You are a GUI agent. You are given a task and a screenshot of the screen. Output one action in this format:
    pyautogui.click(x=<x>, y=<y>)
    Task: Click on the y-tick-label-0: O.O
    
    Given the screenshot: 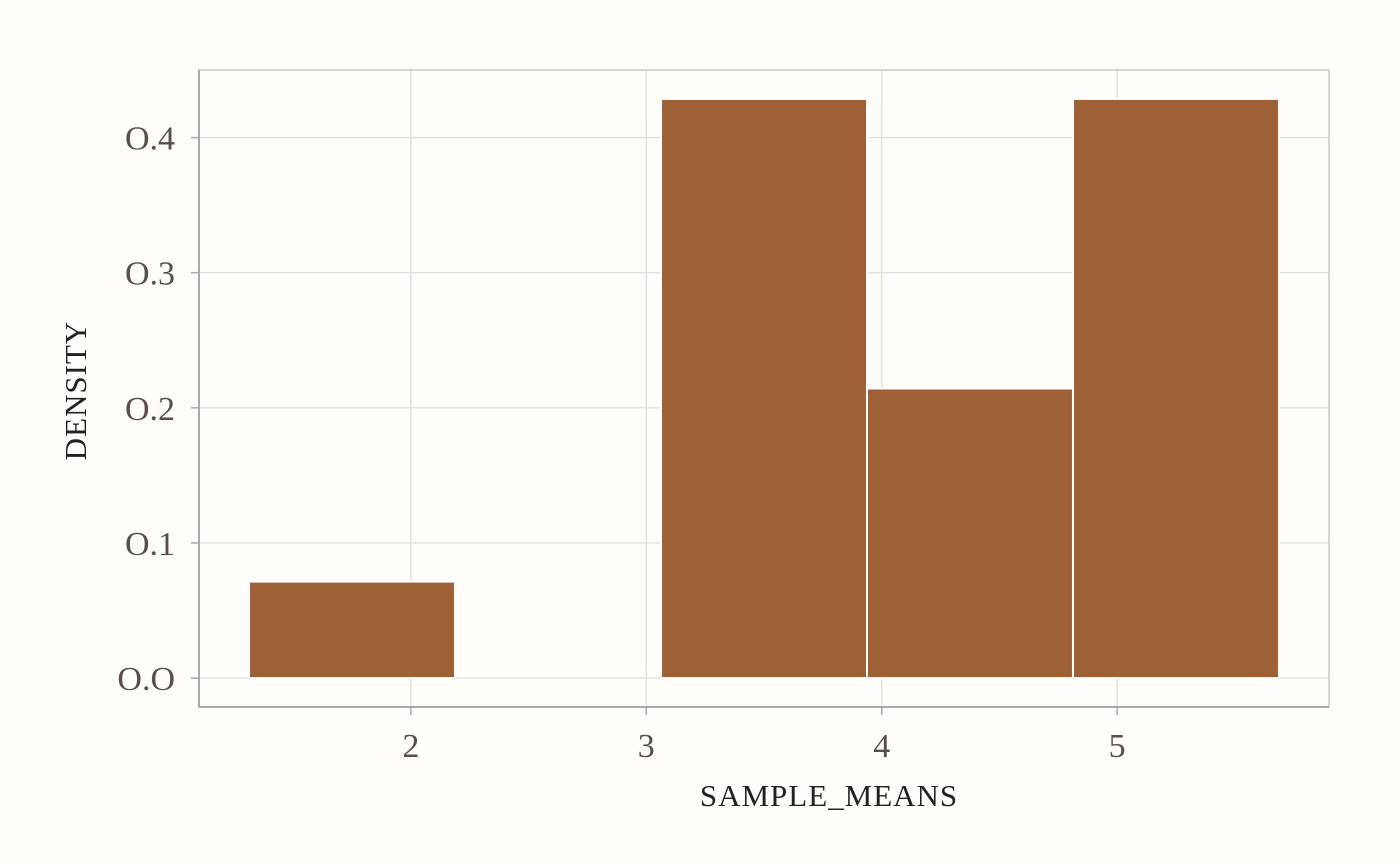 What is the action you would take?
    pyautogui.click(x=146, y=679)
    